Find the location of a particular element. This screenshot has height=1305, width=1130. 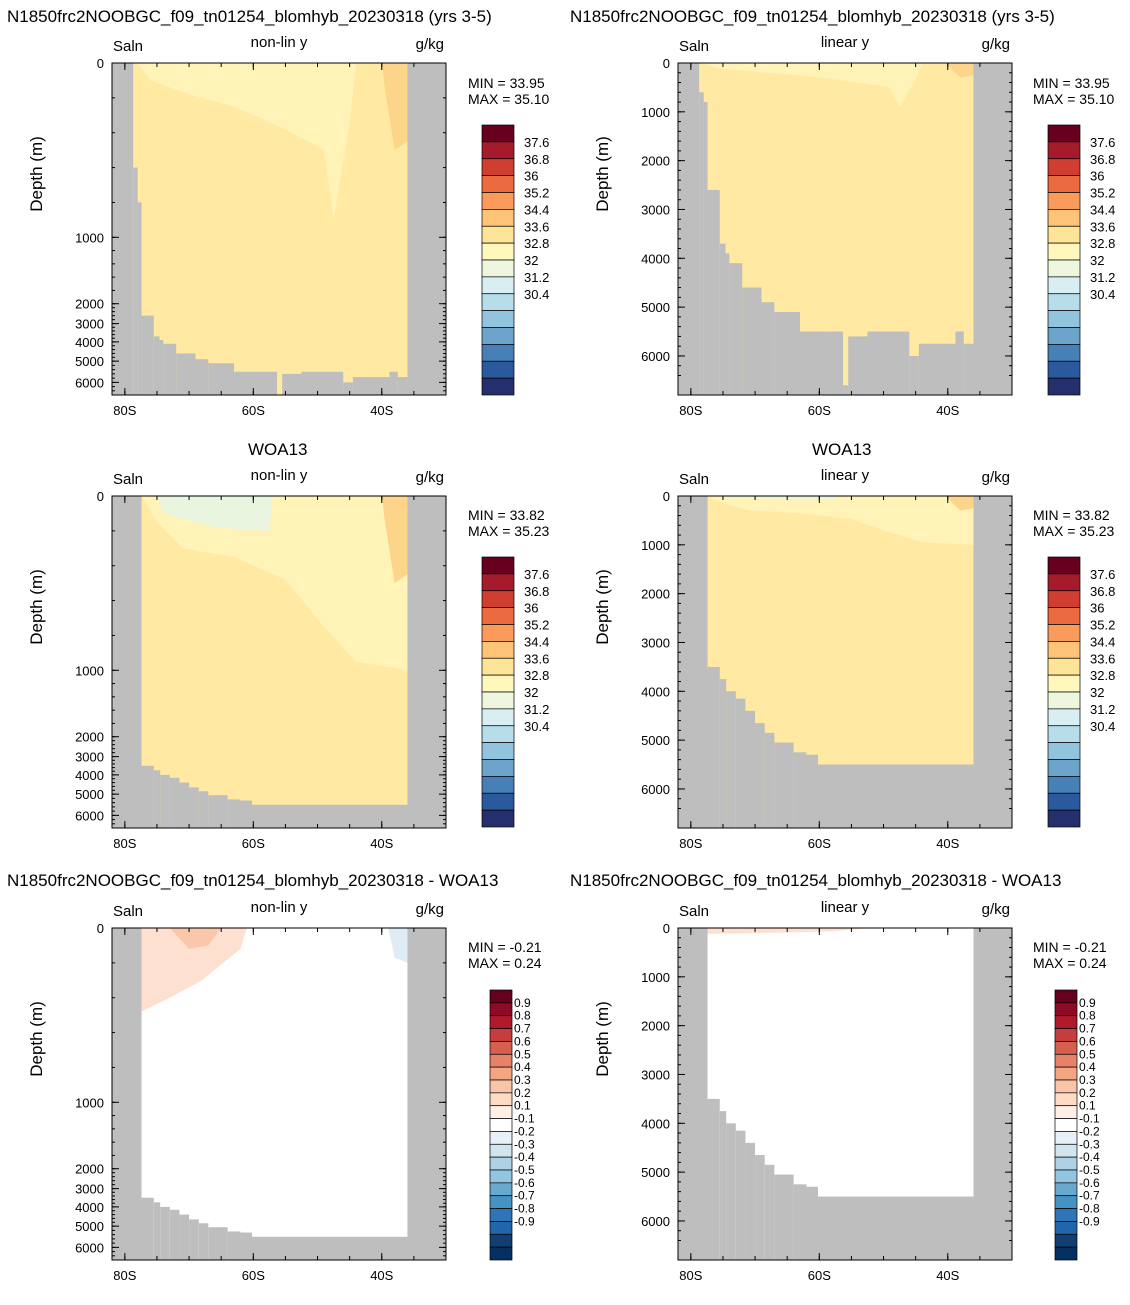

colorbar-label: 0.7 is located at coordinates (522, 1029).